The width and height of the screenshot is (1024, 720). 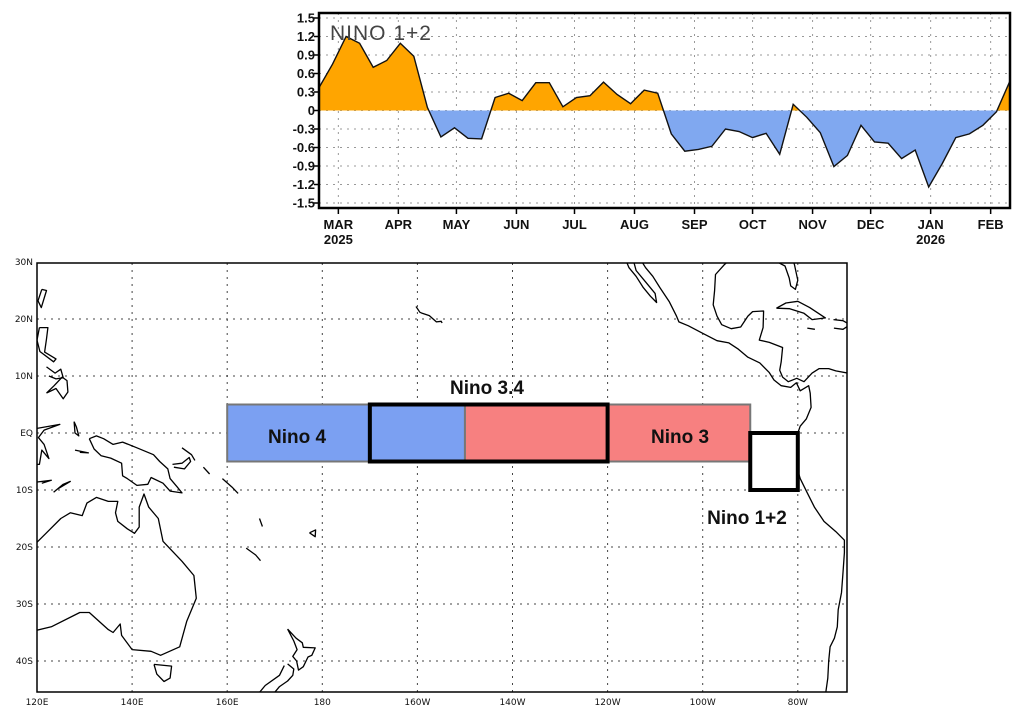 I want to click on latitude-label: 10N, so click(x=24, y=377).